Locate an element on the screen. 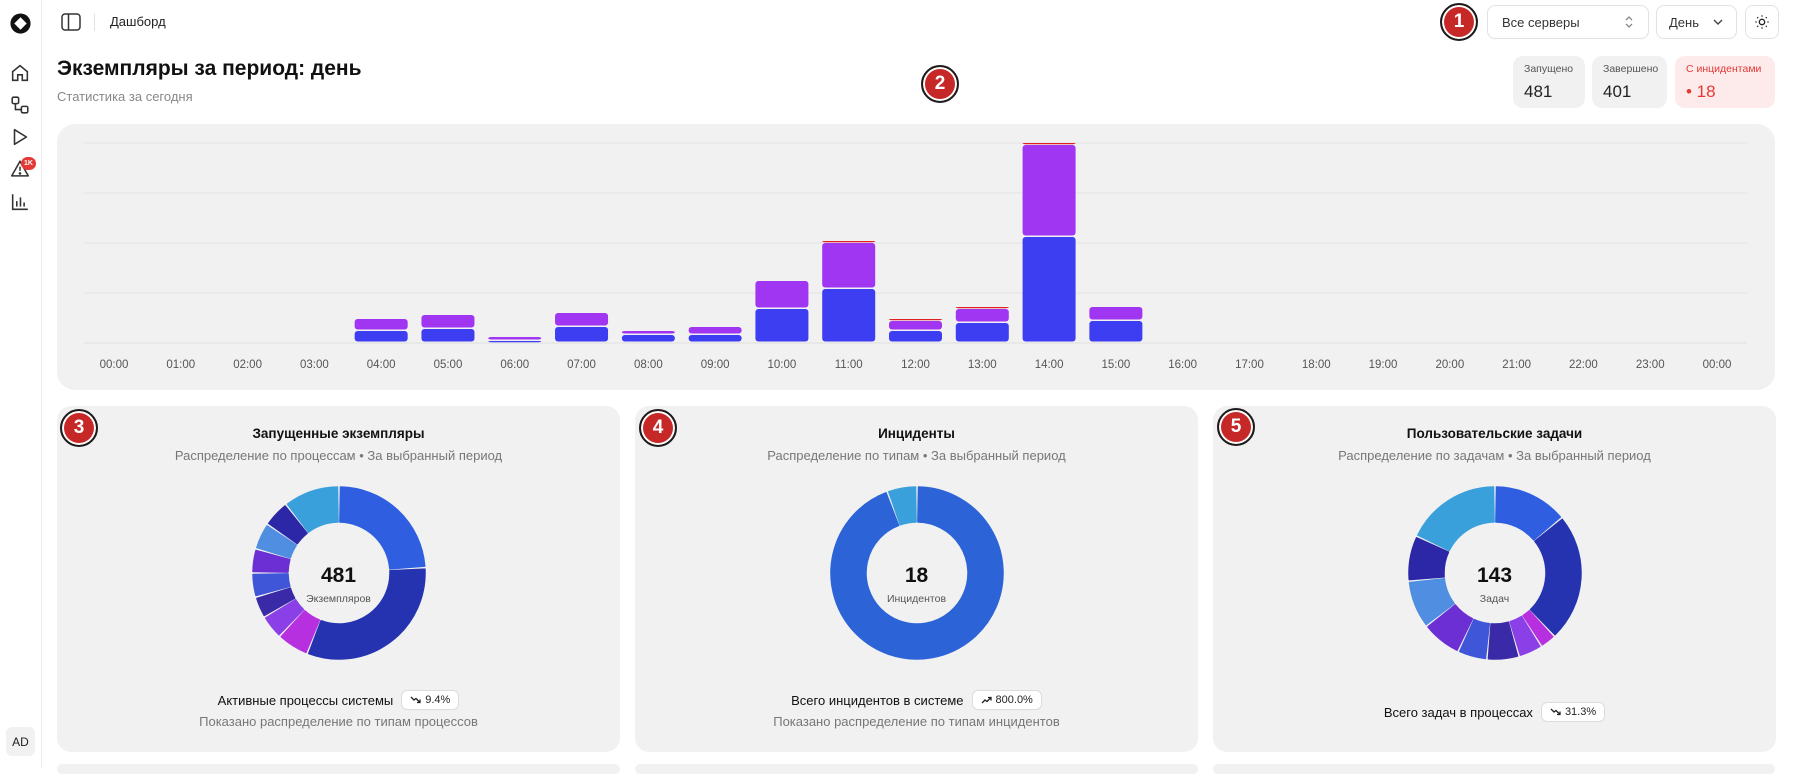 This screenshot has height=774, width=1793. sidebar: 1K AD is located at coordinates (21, 384).